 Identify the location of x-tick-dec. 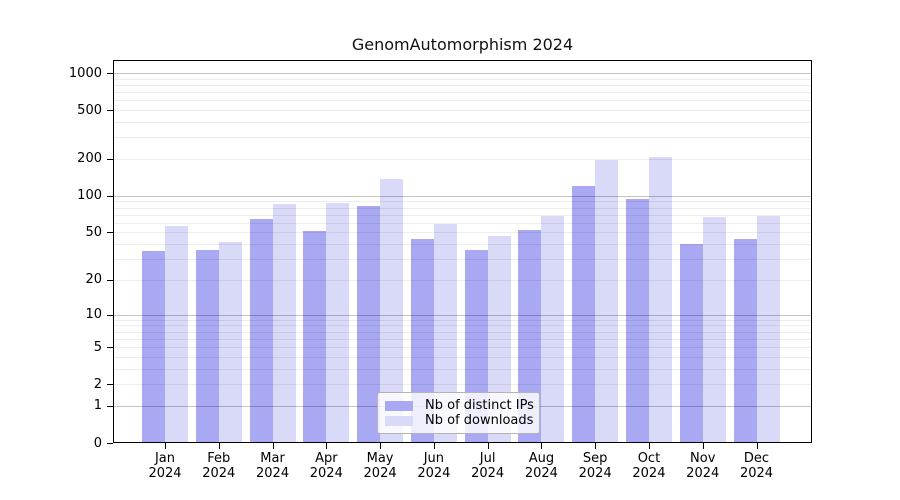
(757, 446).